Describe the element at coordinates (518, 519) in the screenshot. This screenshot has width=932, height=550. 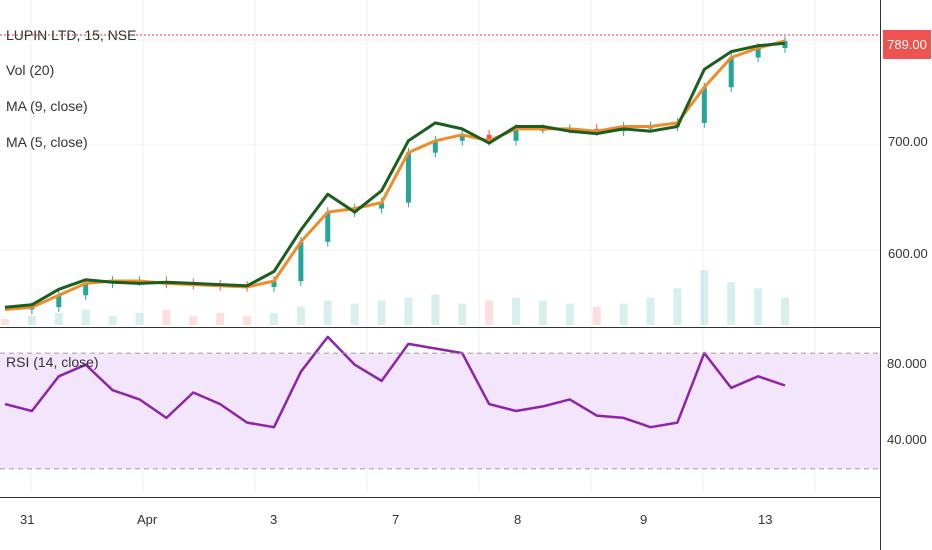
I see `x-tick-label: 8` at that location.